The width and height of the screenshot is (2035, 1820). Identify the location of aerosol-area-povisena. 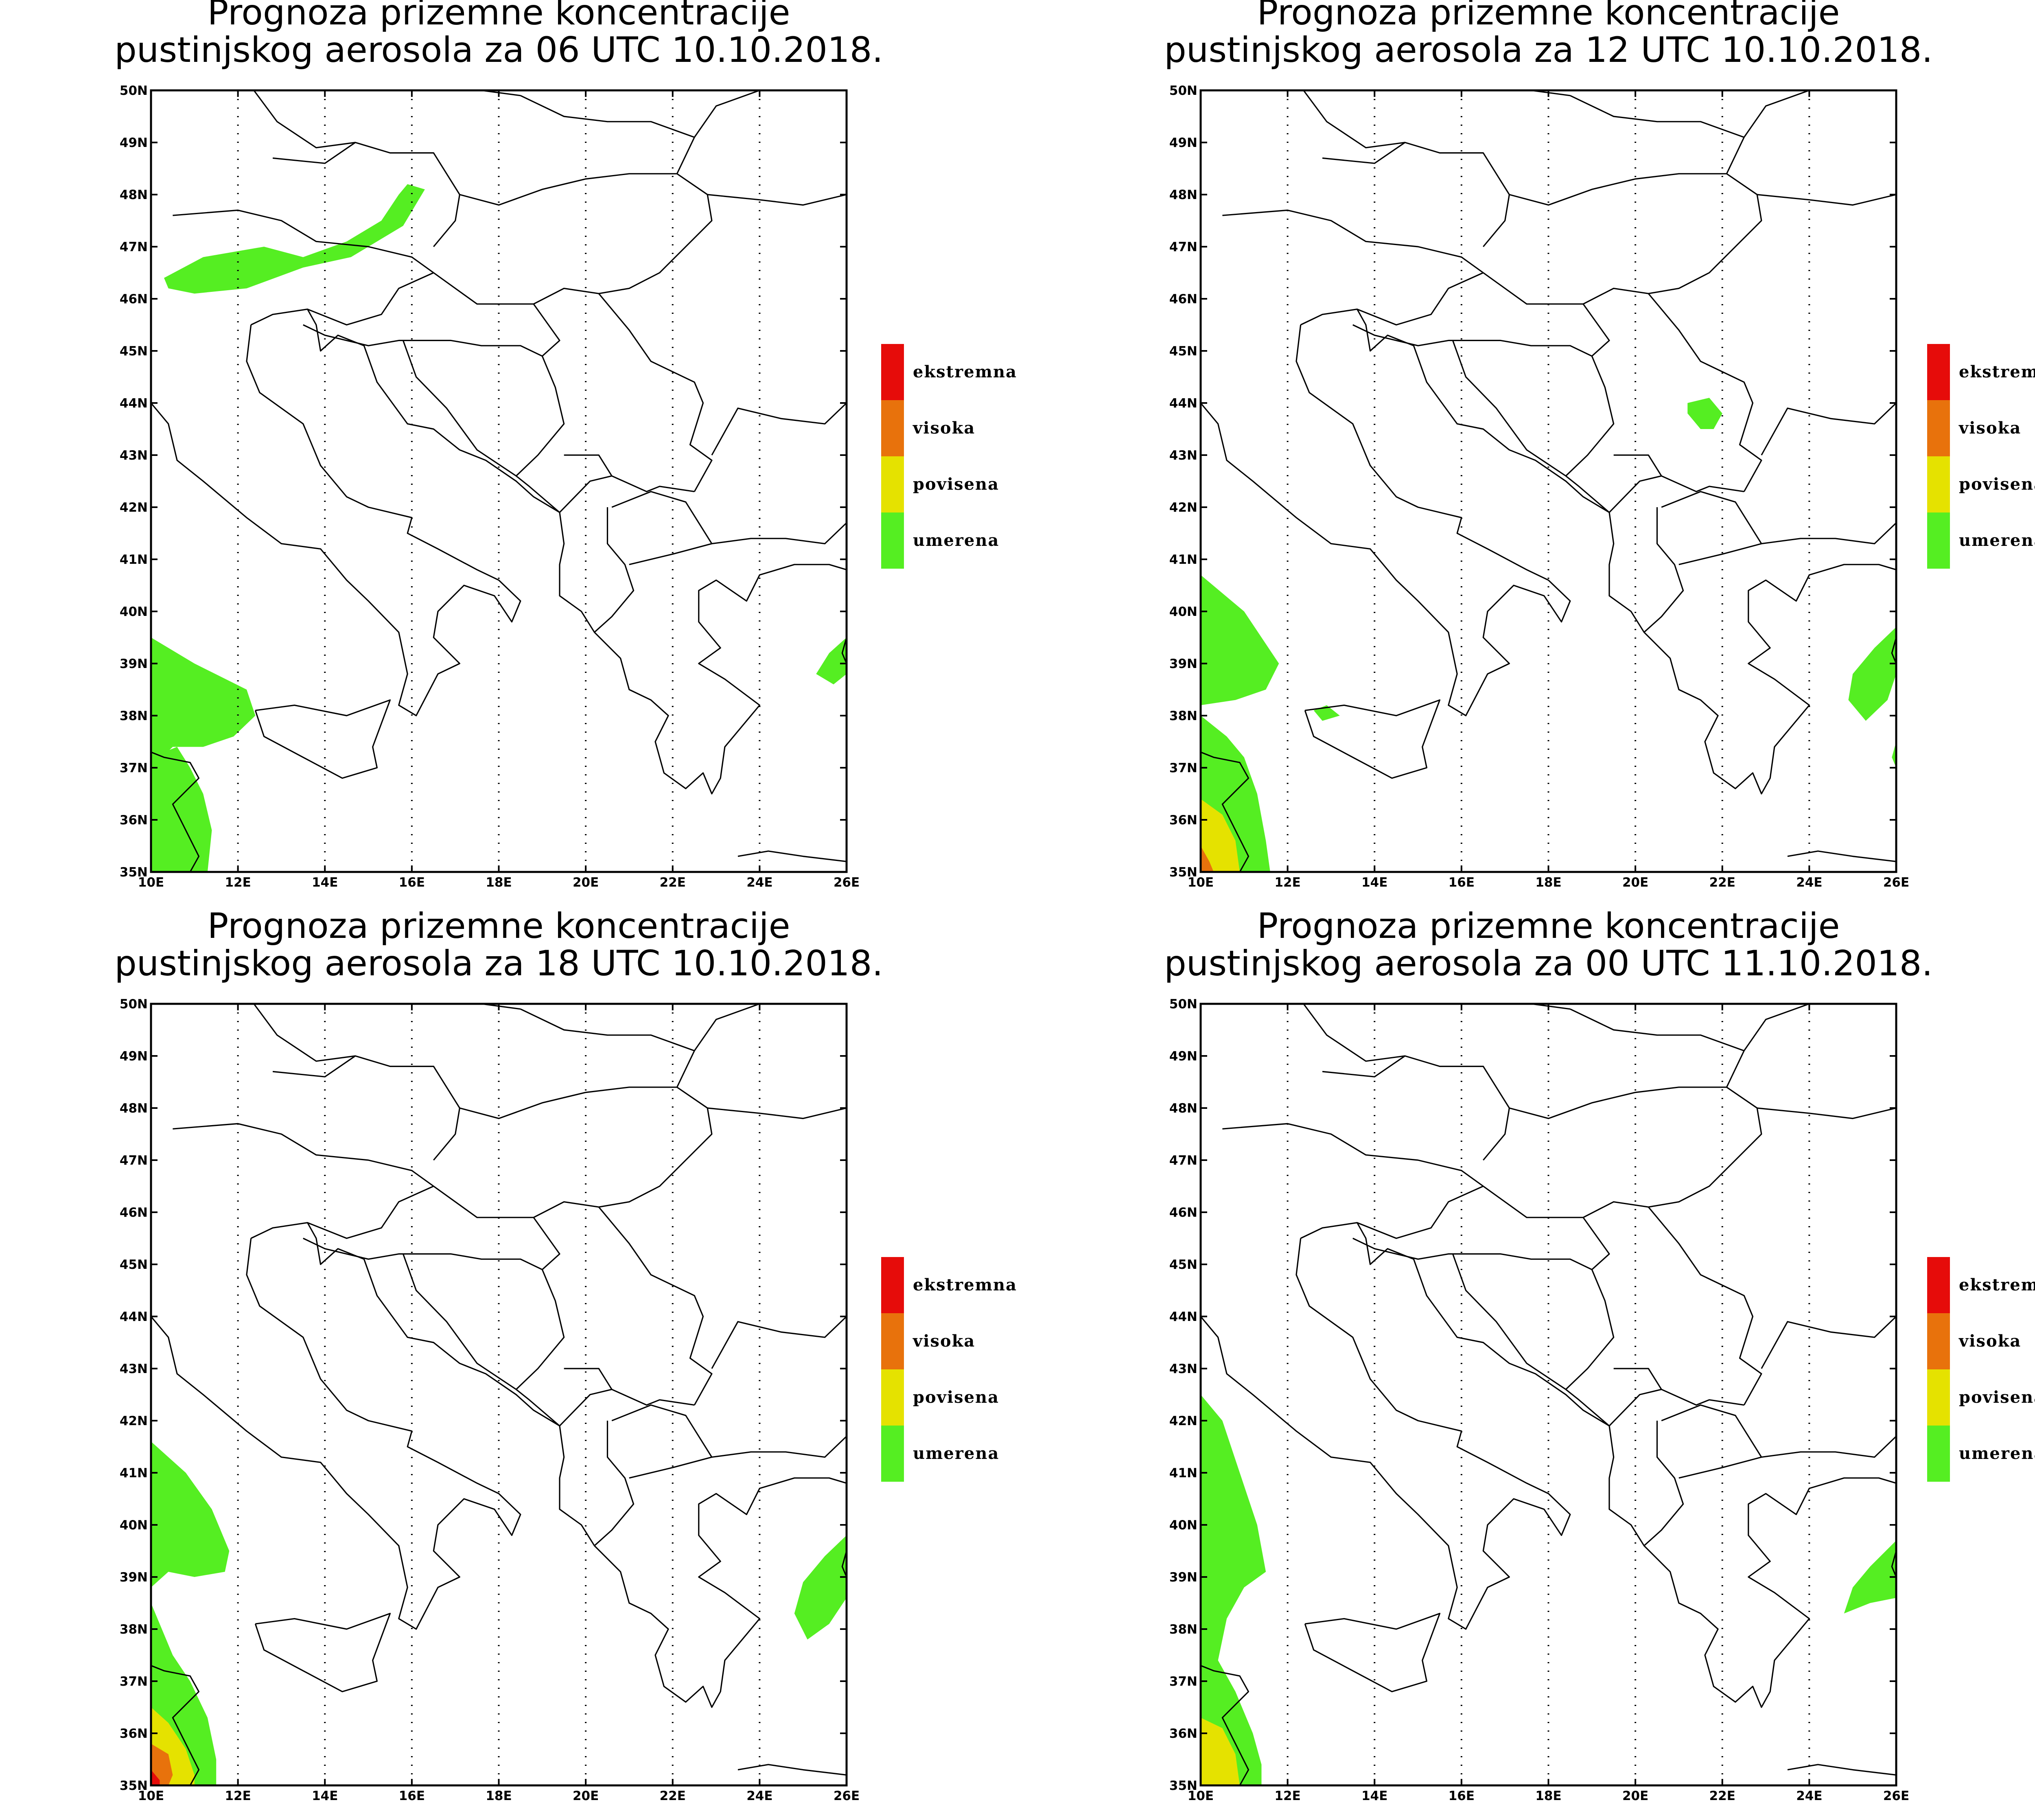
(1220, 836).